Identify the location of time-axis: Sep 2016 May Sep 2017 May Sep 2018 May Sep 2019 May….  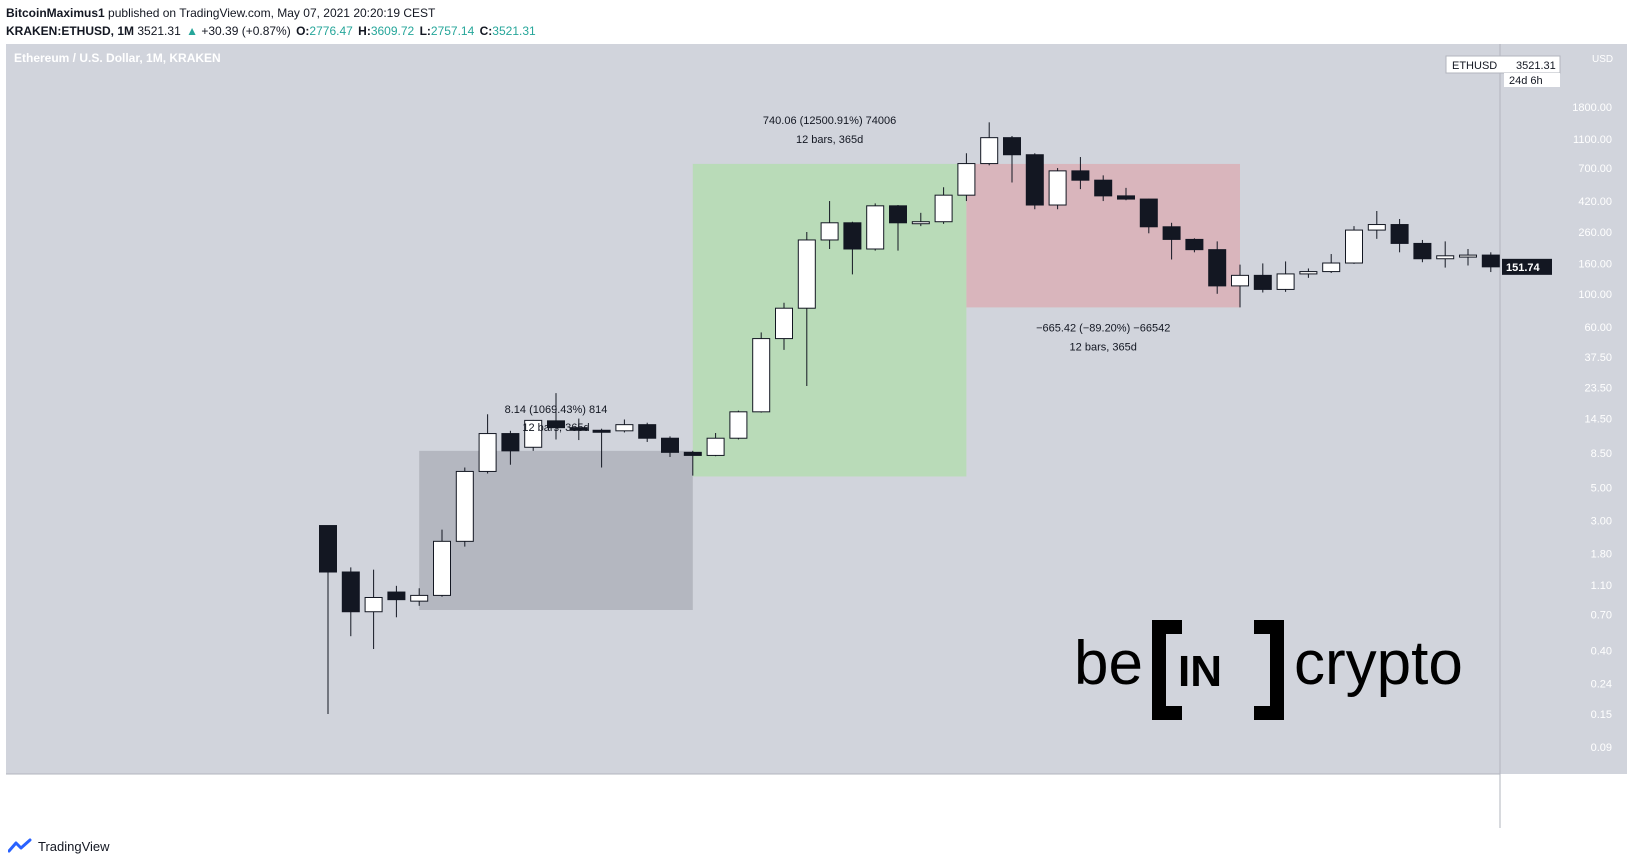
(898, 788).